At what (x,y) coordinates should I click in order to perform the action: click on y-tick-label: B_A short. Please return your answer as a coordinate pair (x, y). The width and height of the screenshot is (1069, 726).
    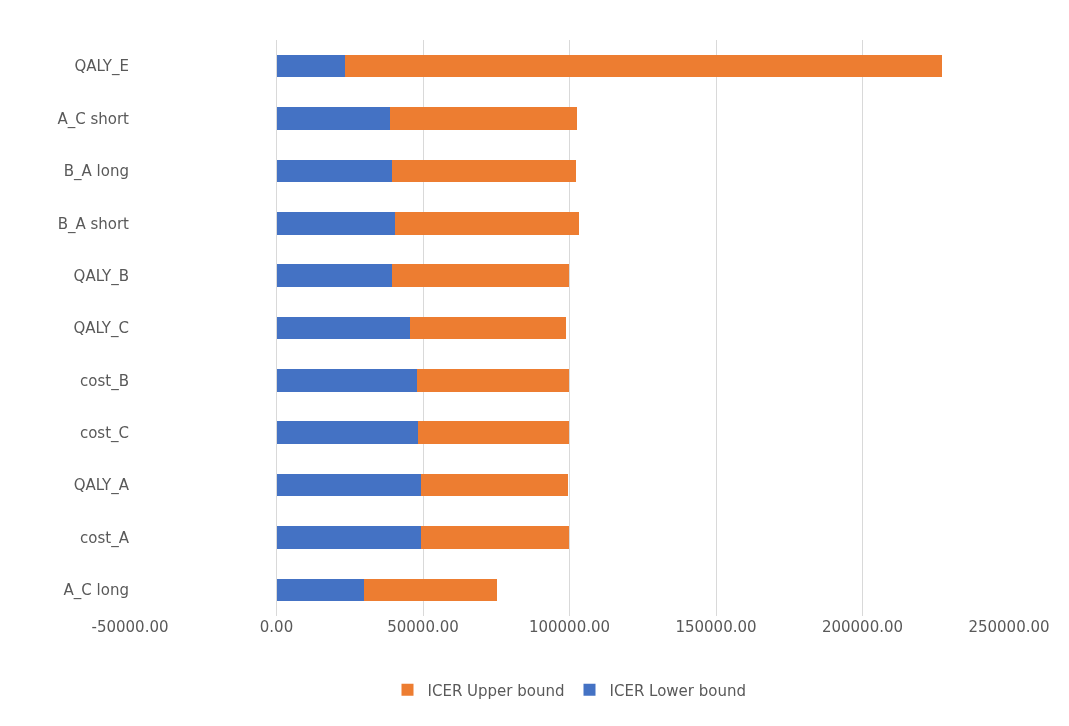
    Looking at the image, I should click on (93, 224).